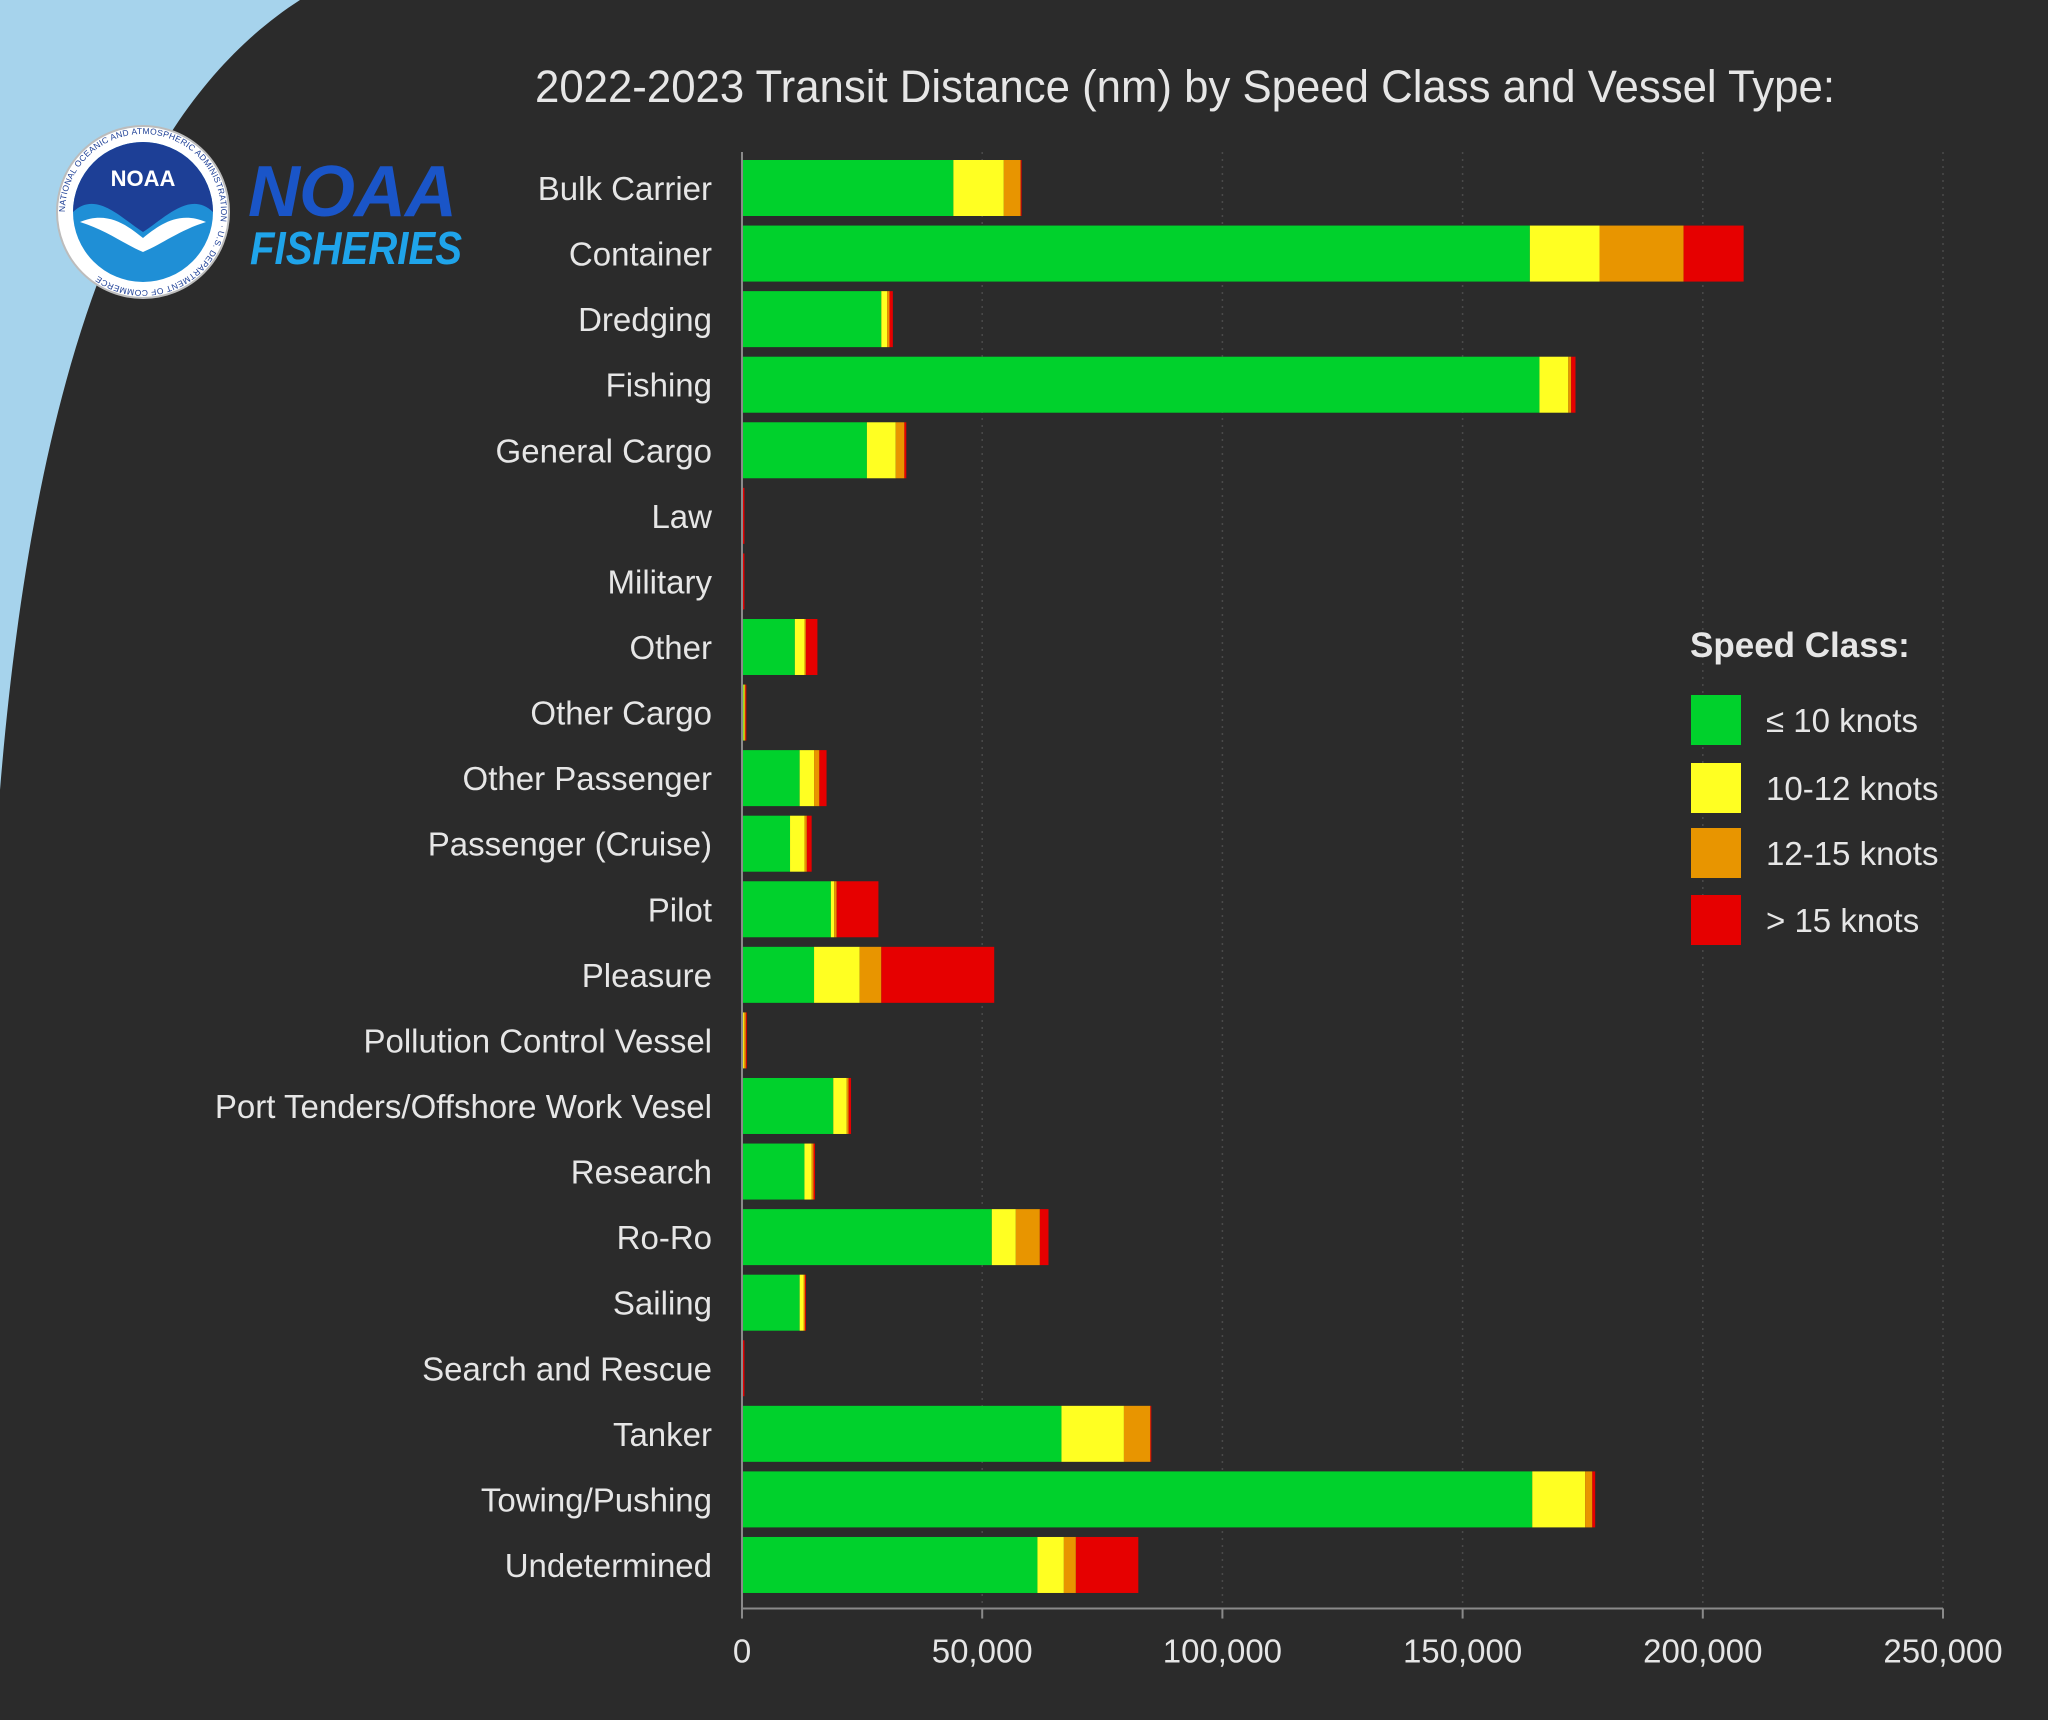 This screenshot has height=1720, width=2048. I want to click on bar-undetermined-10-knots, so click(890, 1564).